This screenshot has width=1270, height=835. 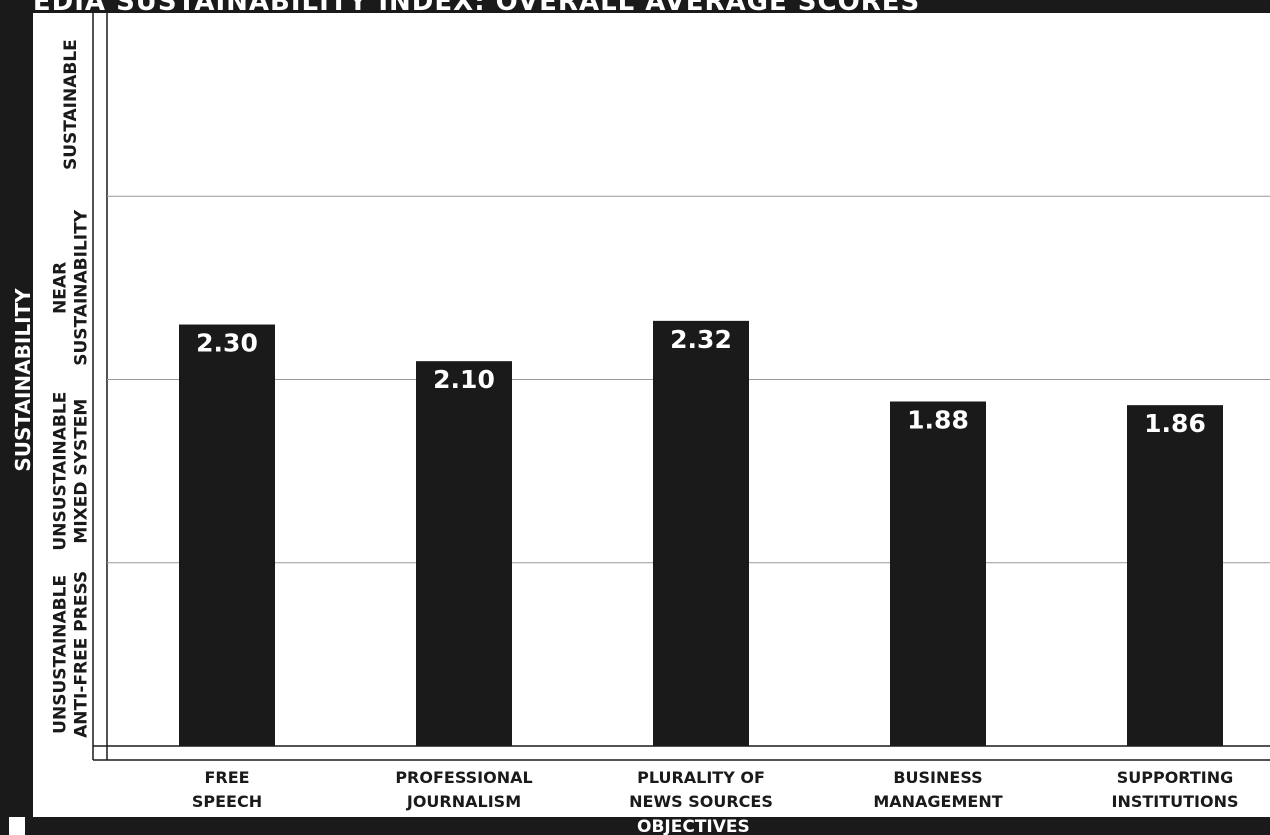 What do you see at coordinates (701, 801) in the screenshot?
I see `x-tick-label: NEWS SOURCES` at bounding box center [701, 801].